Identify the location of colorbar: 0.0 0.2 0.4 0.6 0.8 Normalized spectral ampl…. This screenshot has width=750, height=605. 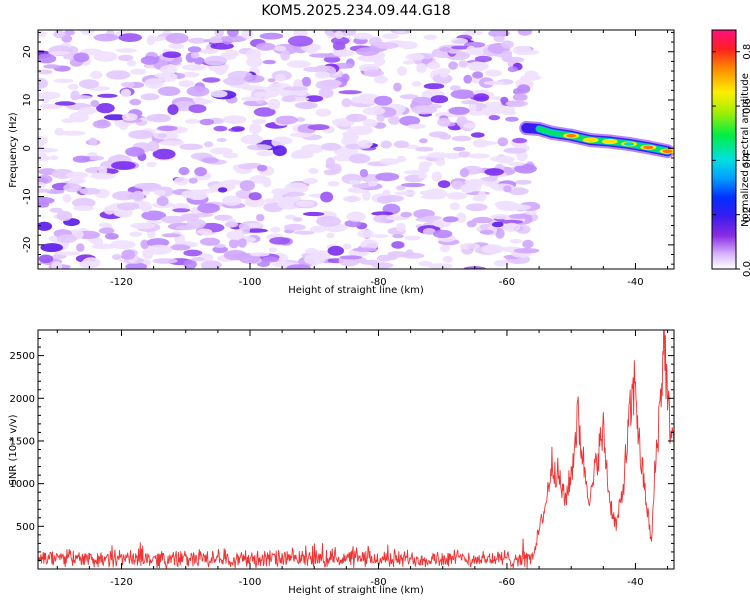
(730, 153).